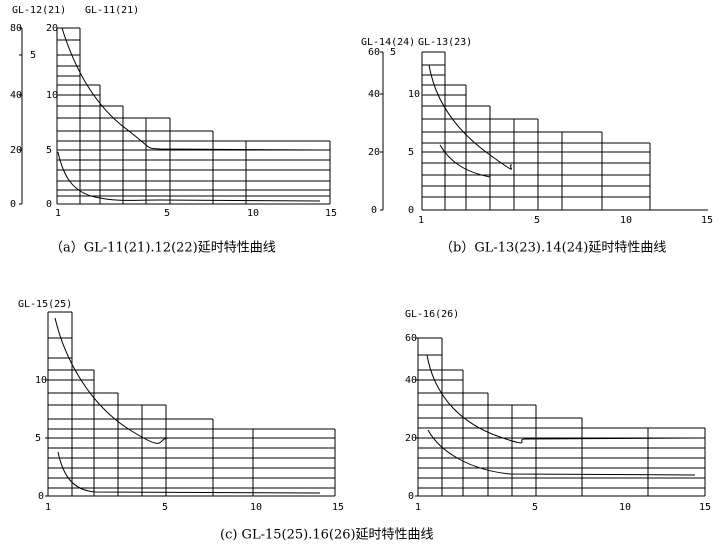  What do you see at coordinates (388, 42) in the screenshot?
I see `series-label: GL-14(24)` at bounding box center [388, 42].